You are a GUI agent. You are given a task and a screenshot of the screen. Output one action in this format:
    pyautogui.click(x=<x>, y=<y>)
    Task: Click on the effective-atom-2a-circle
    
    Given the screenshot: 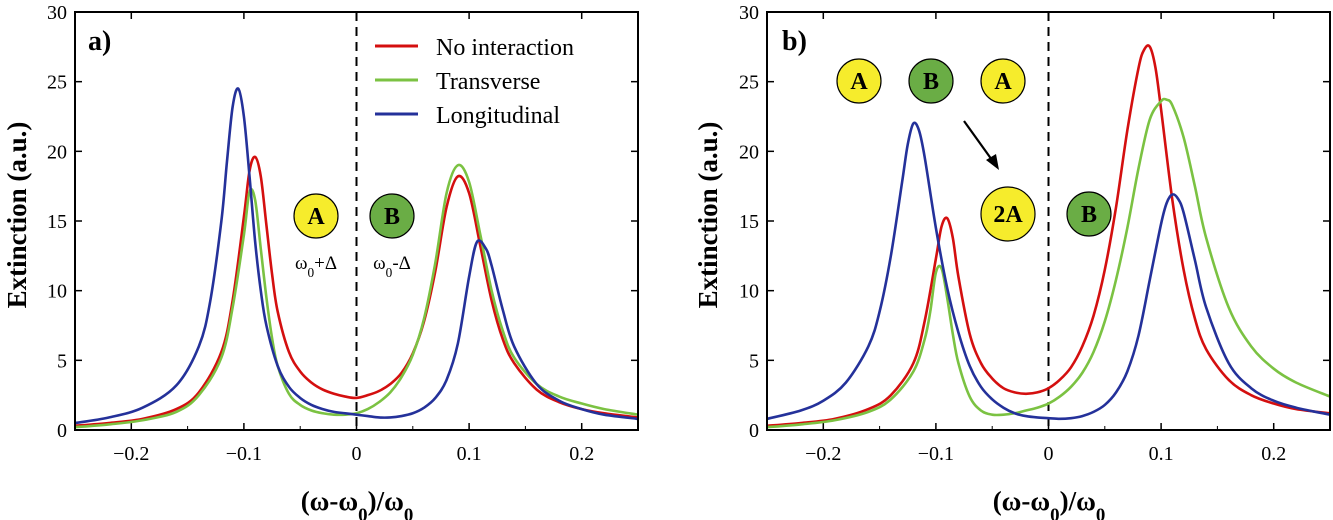 What is the action you would take?
    pyautogui.click(x=1008, y=214)
    